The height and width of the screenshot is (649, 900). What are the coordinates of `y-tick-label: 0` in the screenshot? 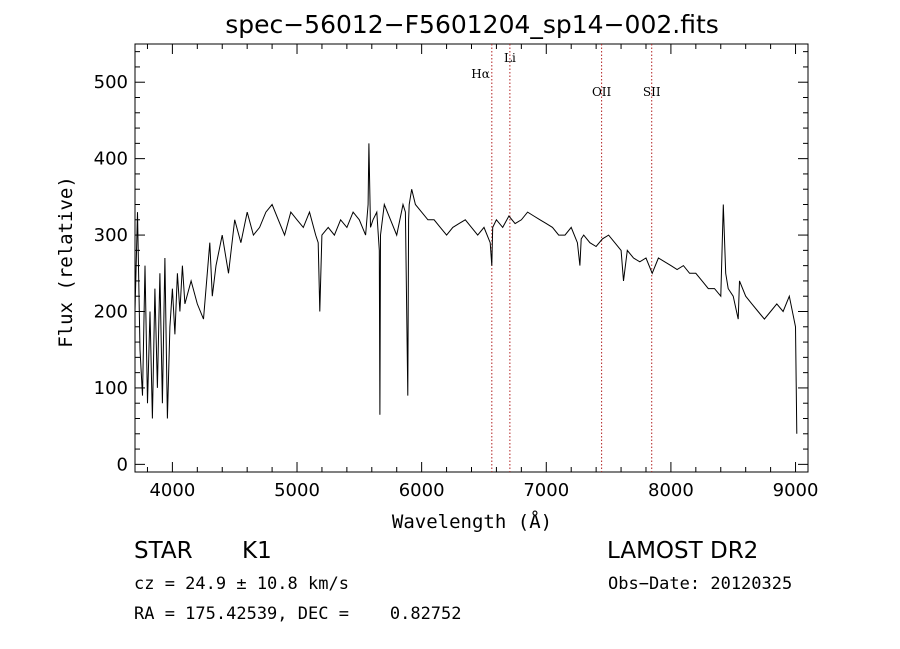 It's located at (122, 464).